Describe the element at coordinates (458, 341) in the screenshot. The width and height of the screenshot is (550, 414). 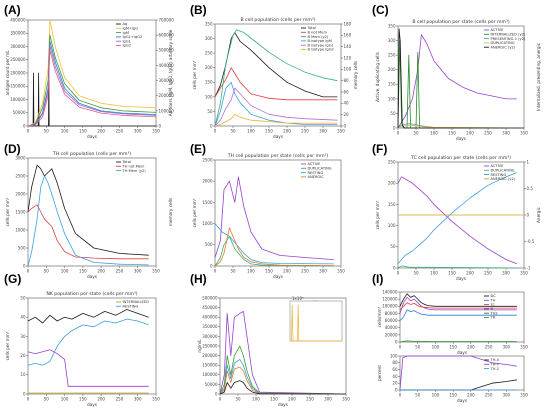
I see `series-line-tr` at that location.